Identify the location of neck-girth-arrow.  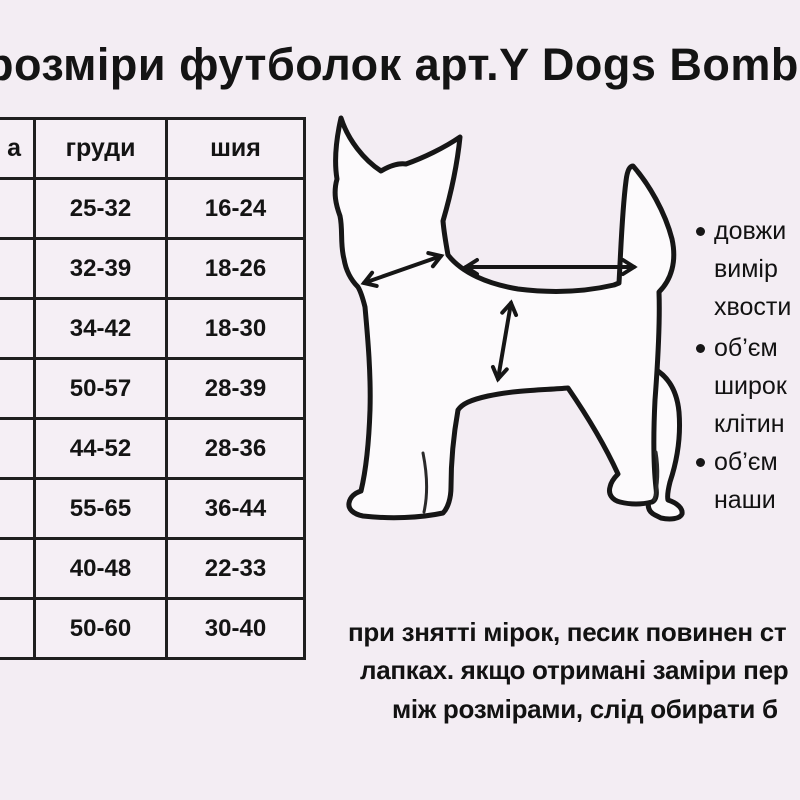
(402, 269).